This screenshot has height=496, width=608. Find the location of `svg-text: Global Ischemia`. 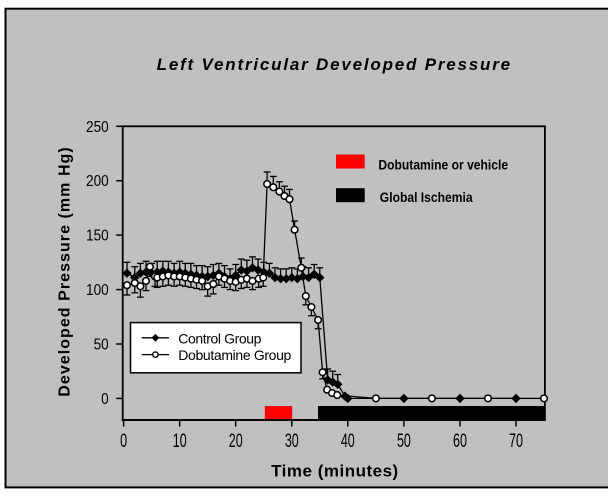

svg-text: Global Ischemia is located at coordinates (426, 197).